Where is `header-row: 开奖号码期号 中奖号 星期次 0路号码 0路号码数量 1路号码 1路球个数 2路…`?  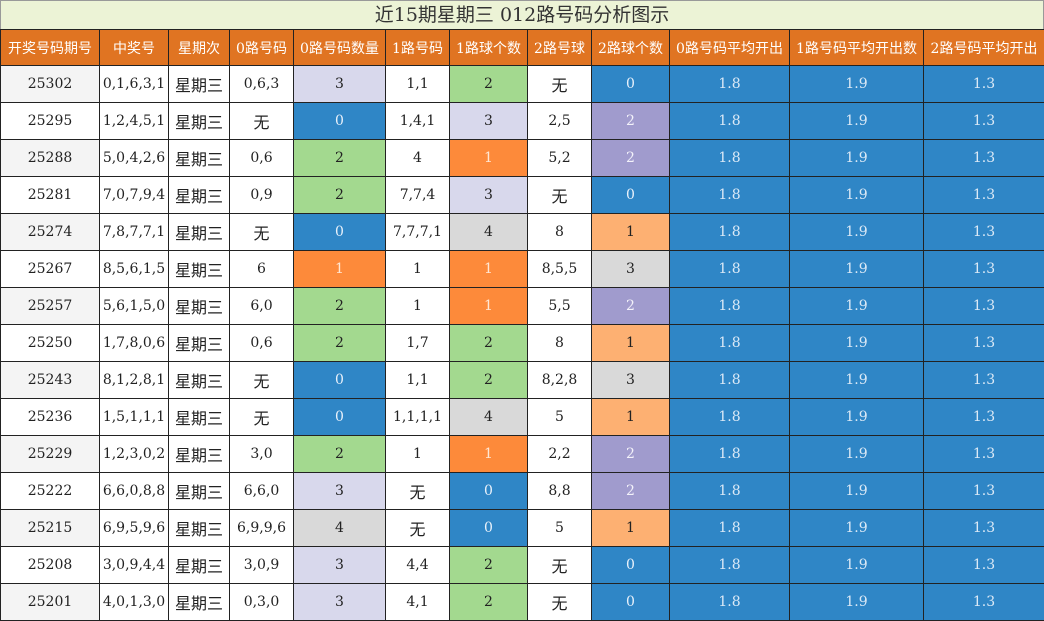
header-row: 开奖号码期号 中奖号 星期次 0路号码 0路号码数量 1路号码 1路球个数 2路… is located at coordinates (522, 48).